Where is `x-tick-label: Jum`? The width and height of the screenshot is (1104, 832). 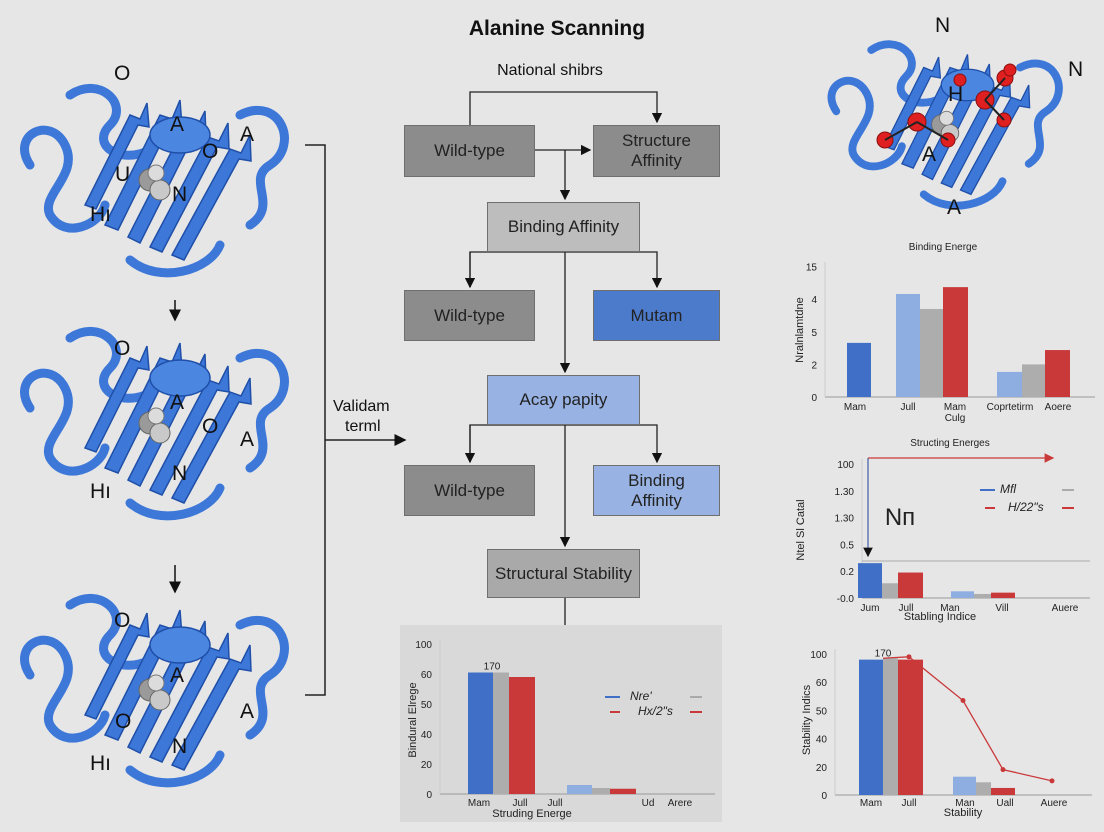 x-tick-label: Jum is located at coordinates (870, 608).